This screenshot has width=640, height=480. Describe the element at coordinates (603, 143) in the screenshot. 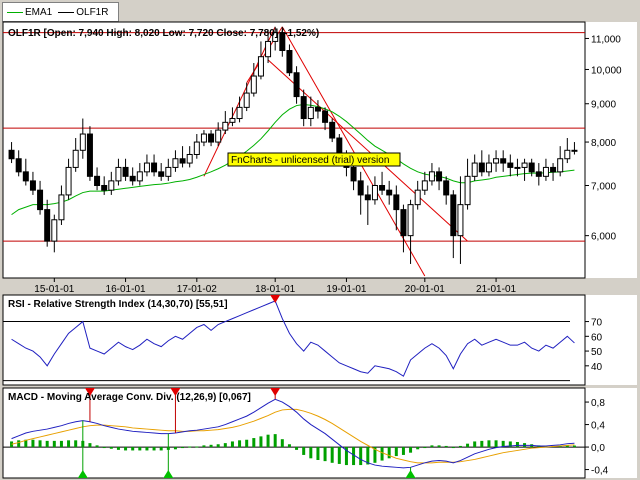

I see `price-ytick-label: 8,000` at that location.